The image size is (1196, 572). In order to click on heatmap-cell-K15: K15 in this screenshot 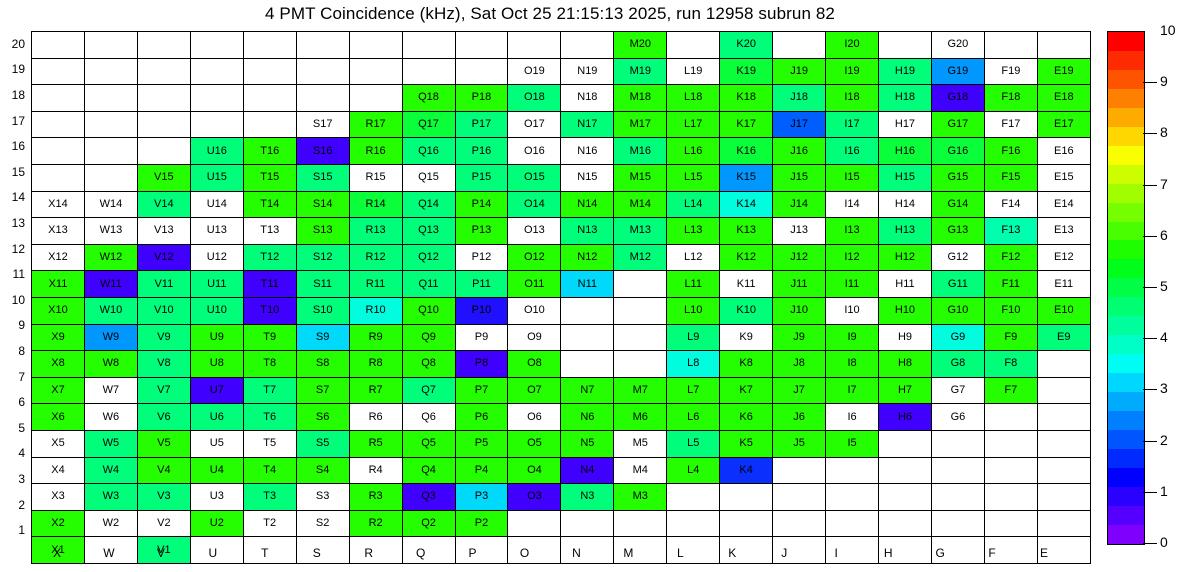, I will do `click(746, 177)`.